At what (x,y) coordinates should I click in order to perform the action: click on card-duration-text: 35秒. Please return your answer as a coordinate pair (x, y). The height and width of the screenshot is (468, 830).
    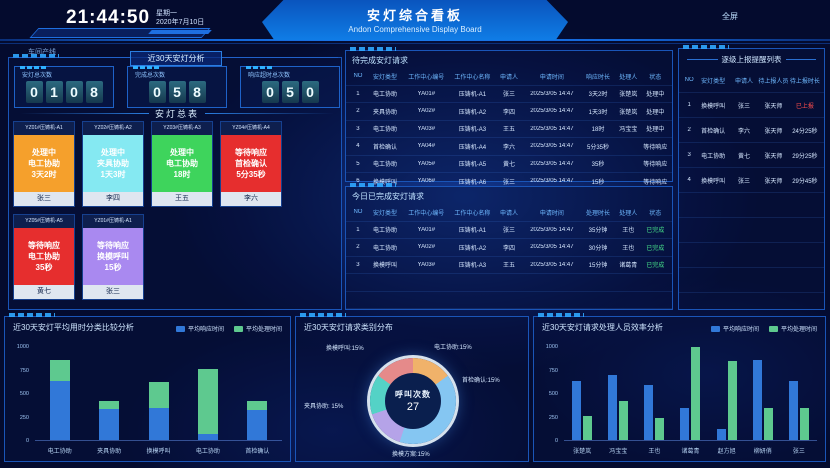
    Looking at the image, I should click on (44, 267).